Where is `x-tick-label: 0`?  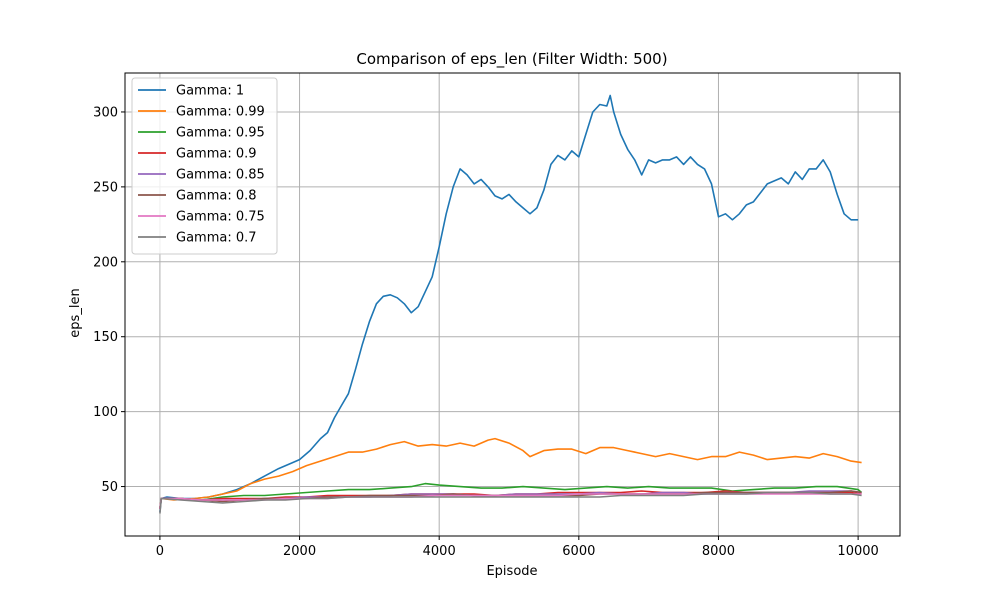 x-tick-label: 0 is located at coordinates (160, 551).